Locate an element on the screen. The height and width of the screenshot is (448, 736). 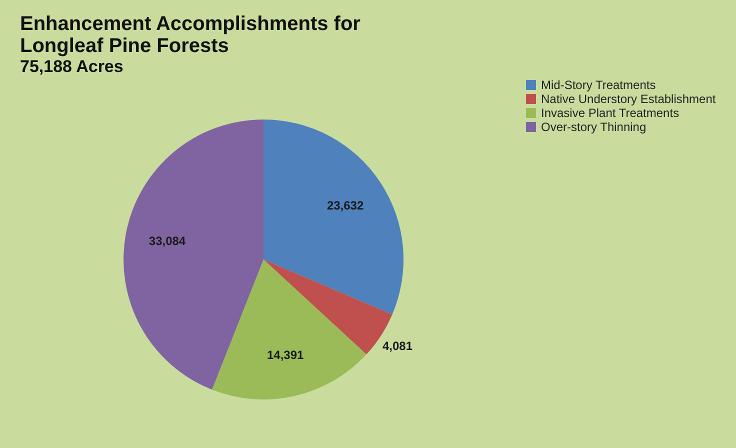
data-label: 14,391 is located at coordinates (285, 355).